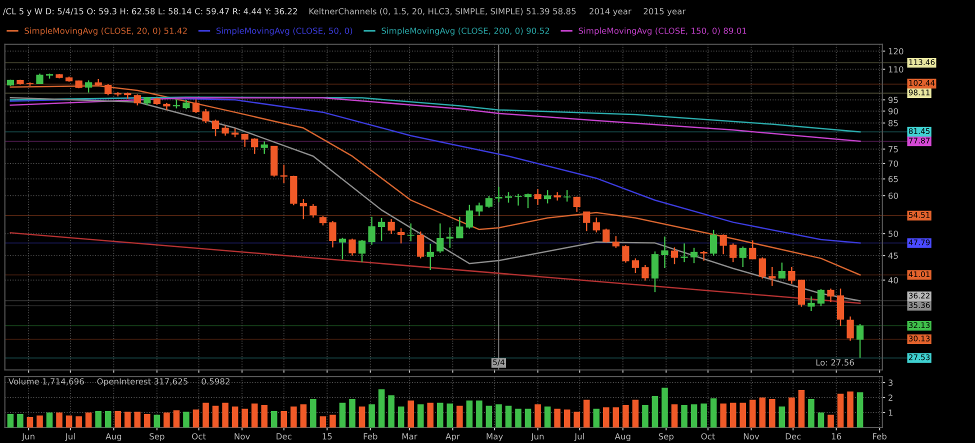  What do you see at coordinates (665, 12) in the screenshot?
I see `text: 2015 year` at bounding box center [665, 12].